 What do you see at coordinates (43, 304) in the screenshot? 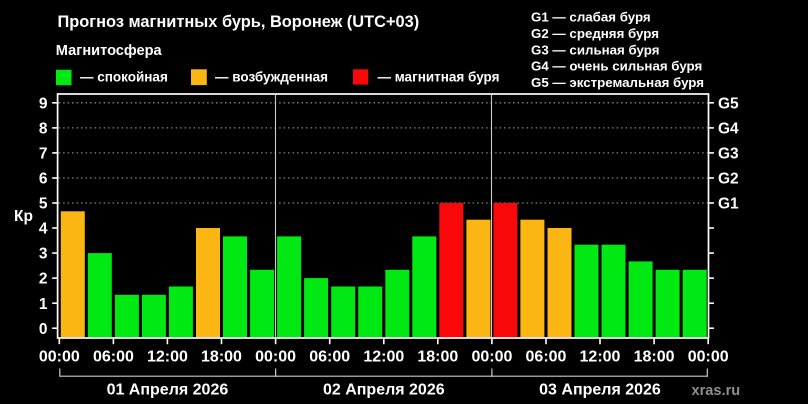
I see `svg-text: 1` at bounding box center [43, 304].